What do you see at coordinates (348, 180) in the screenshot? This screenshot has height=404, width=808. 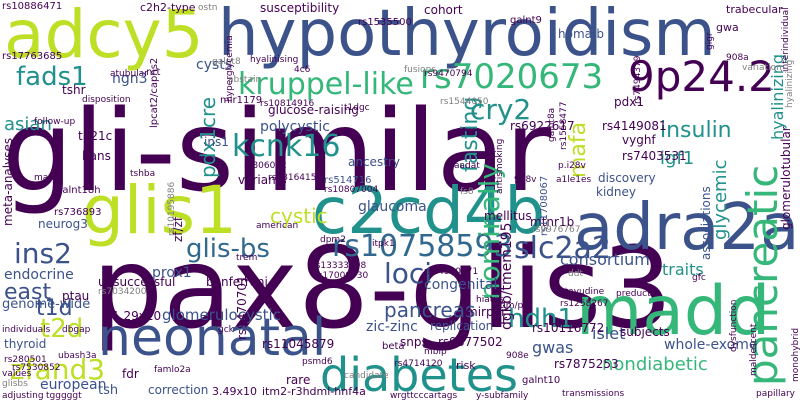 I see `word-rs514716: rs514716` at bounding box center [348, 180].